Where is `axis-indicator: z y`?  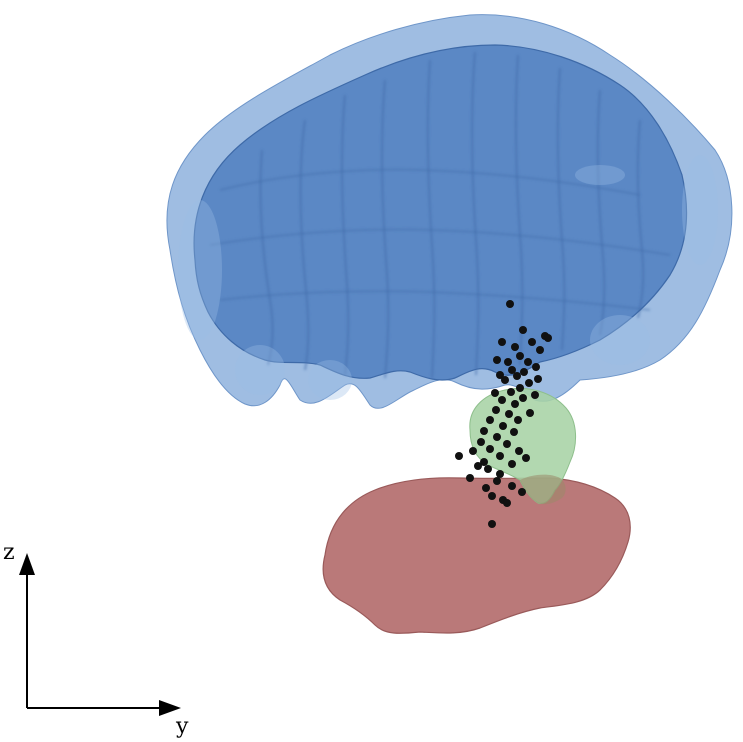
axis-indicator: z y is located at coordinates (96, 639).